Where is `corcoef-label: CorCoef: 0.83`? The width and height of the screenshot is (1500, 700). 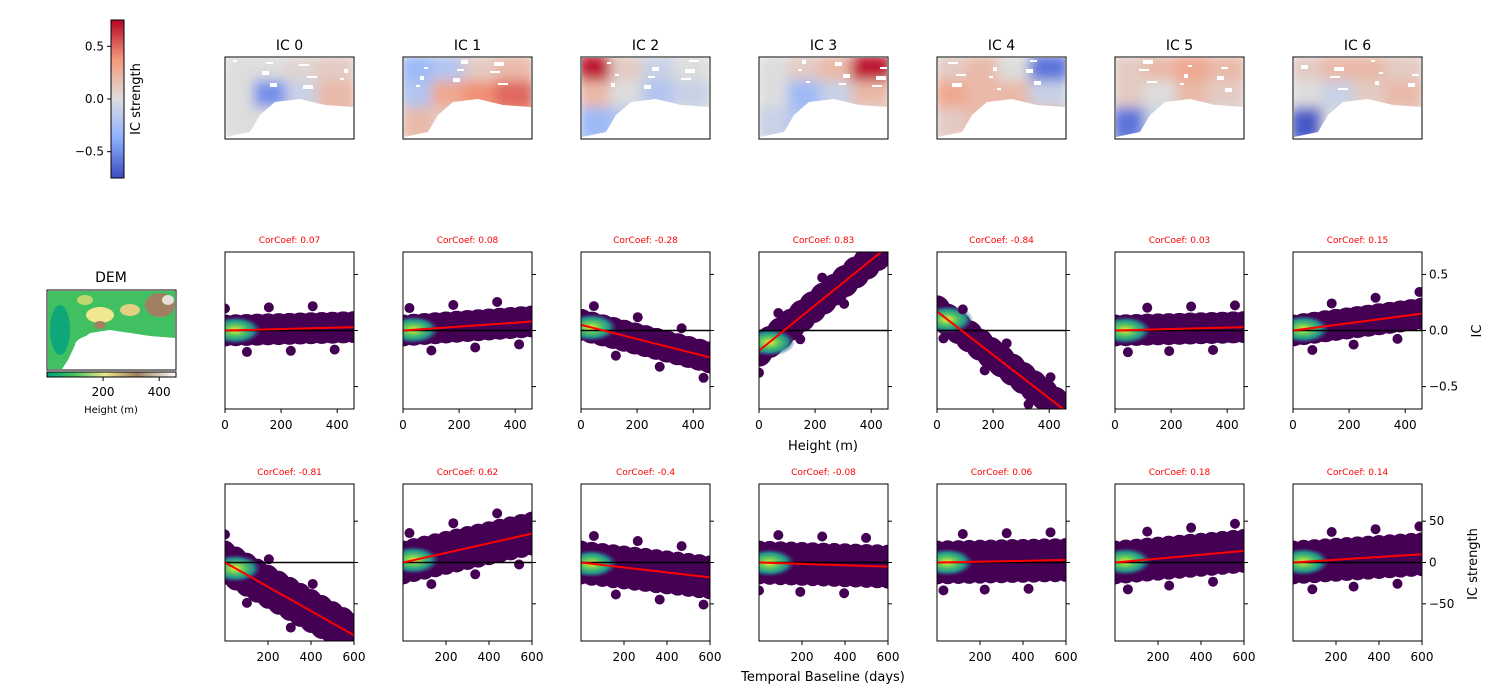 corcoef-label: CorCoef: 0.83 is located at coordinates (824, 241).